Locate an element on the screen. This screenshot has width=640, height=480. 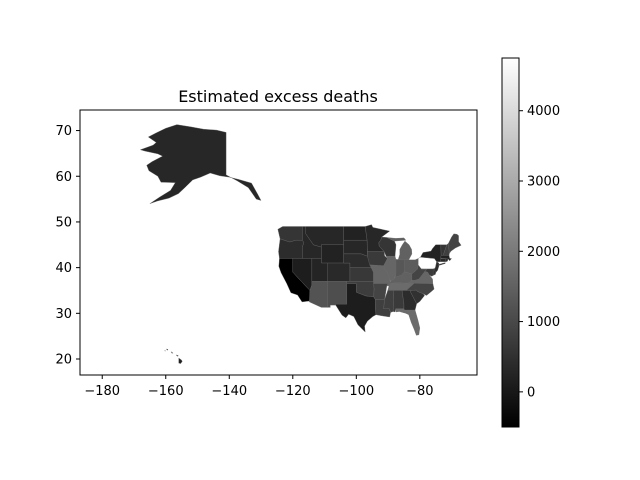
colorbar-gradient is located at coordinates (510, 242).